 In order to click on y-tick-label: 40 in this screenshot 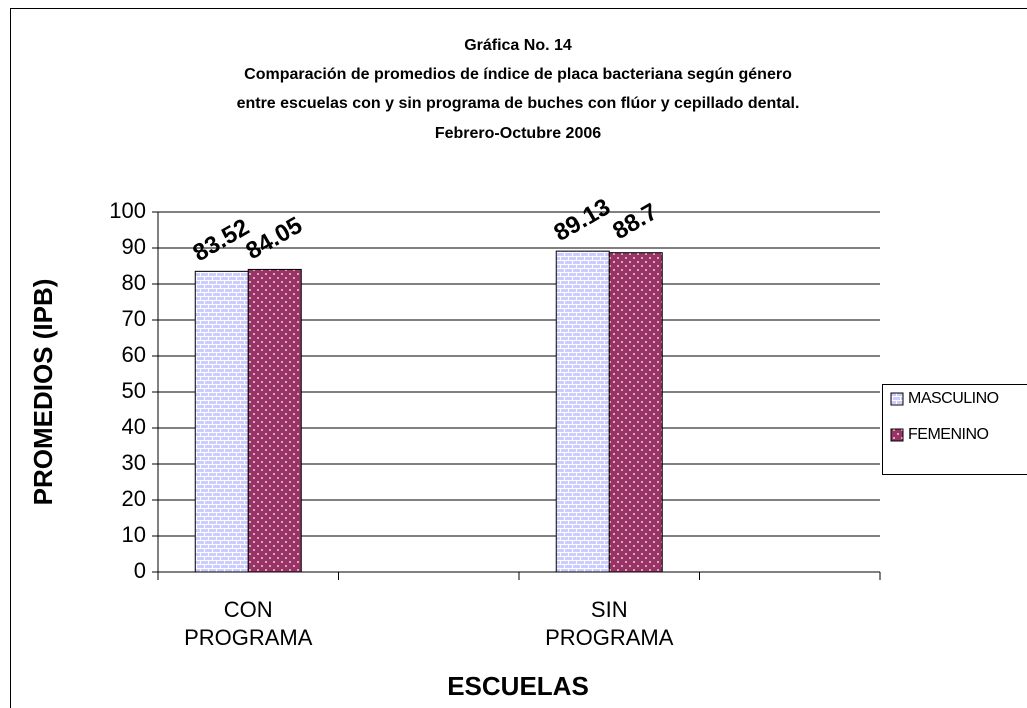, I will do `click(134, 426)`.